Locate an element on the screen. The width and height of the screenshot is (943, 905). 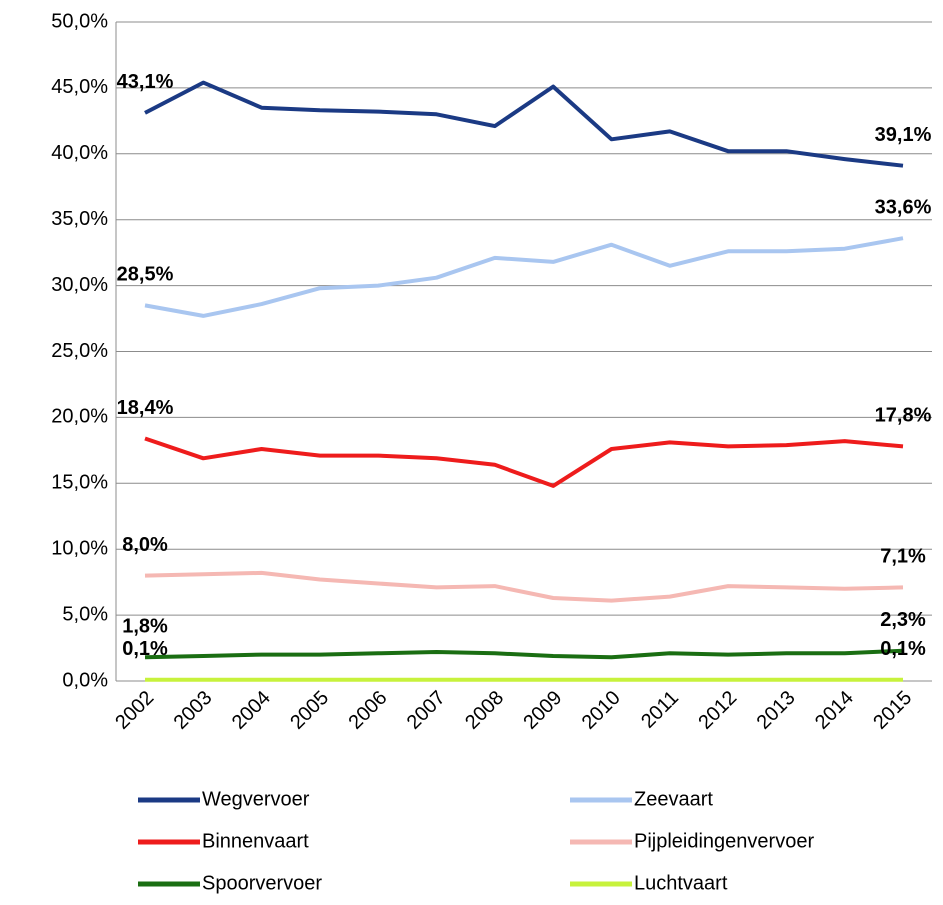
y-tick-label: 15,0% is located at coordinates (79, 483).